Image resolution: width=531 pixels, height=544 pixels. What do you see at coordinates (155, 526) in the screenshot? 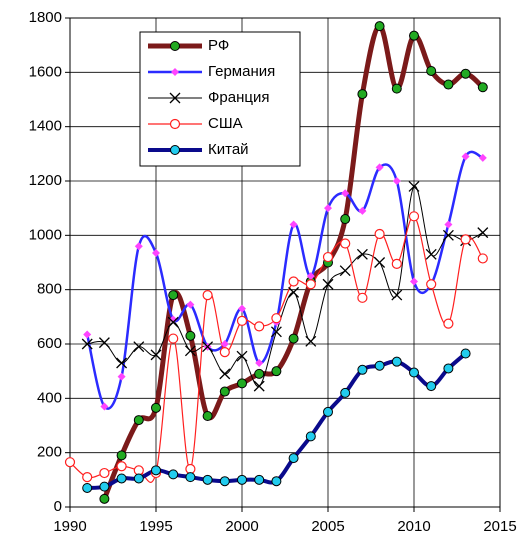
I see `x-tick-label: 1995` at bounding box center [155, 526].